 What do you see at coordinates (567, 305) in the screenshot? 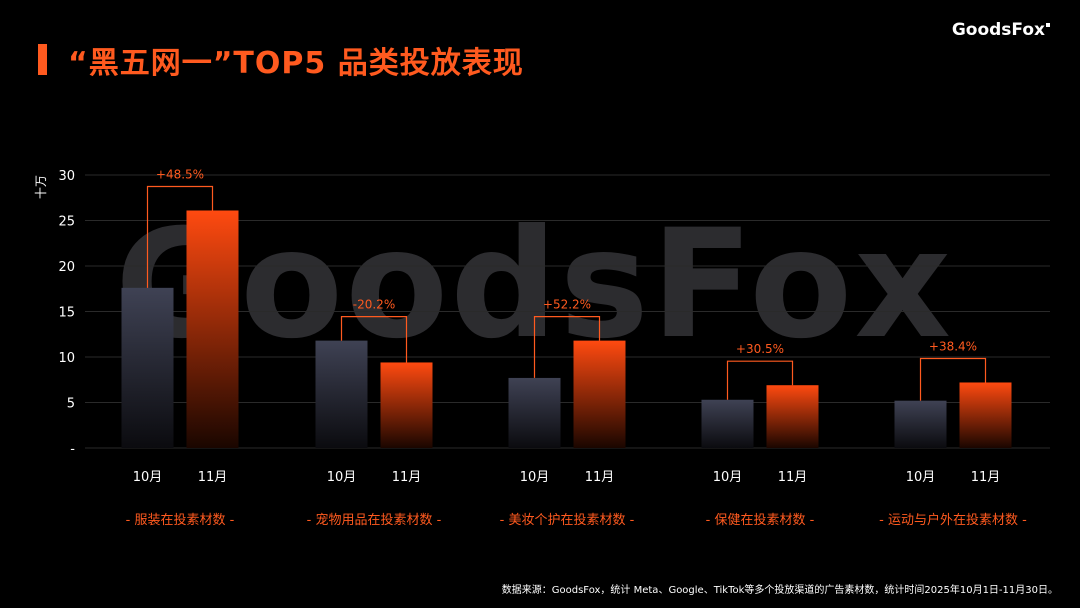
I see `change-label: +52.2%` at bounding box center [567, 305].